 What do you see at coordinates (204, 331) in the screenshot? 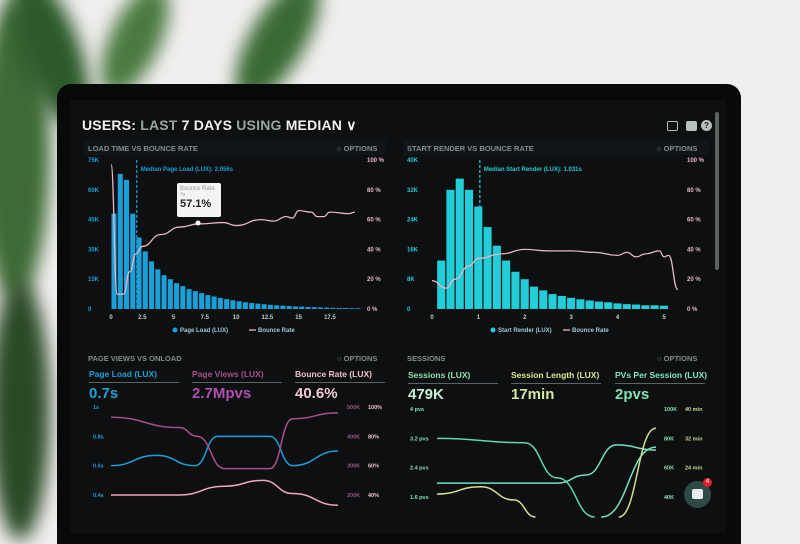
I see `legend-label: Page Load (LUX)` at bounding box center [204, 331].